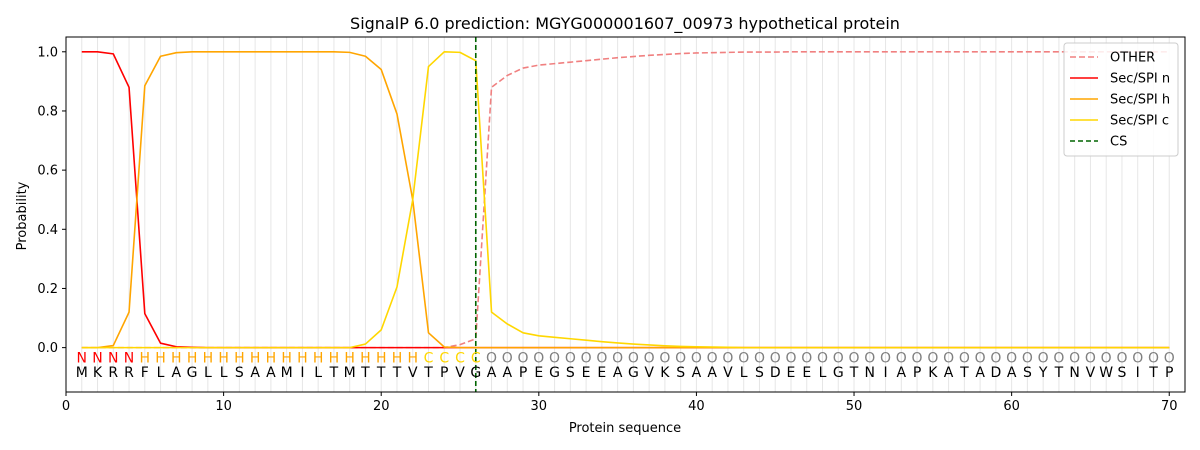  I want to click on sequence-letter: R, so click(129, 373).